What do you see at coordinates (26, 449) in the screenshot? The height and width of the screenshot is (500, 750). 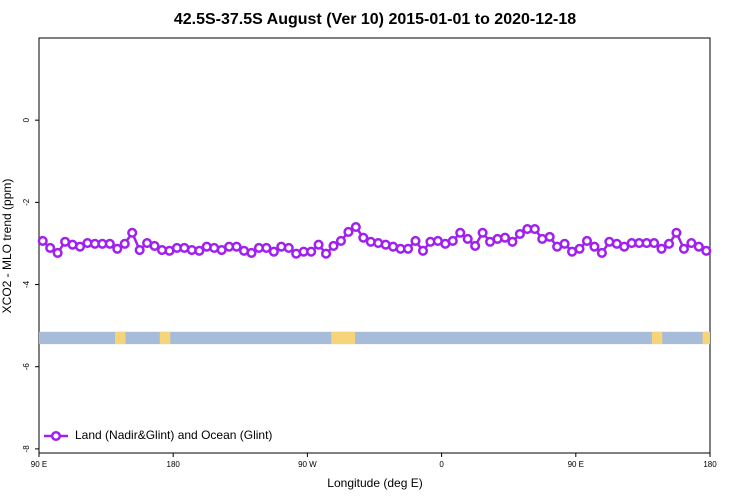 I see `y-tick-label: -8` at bounding box center [26, 449].